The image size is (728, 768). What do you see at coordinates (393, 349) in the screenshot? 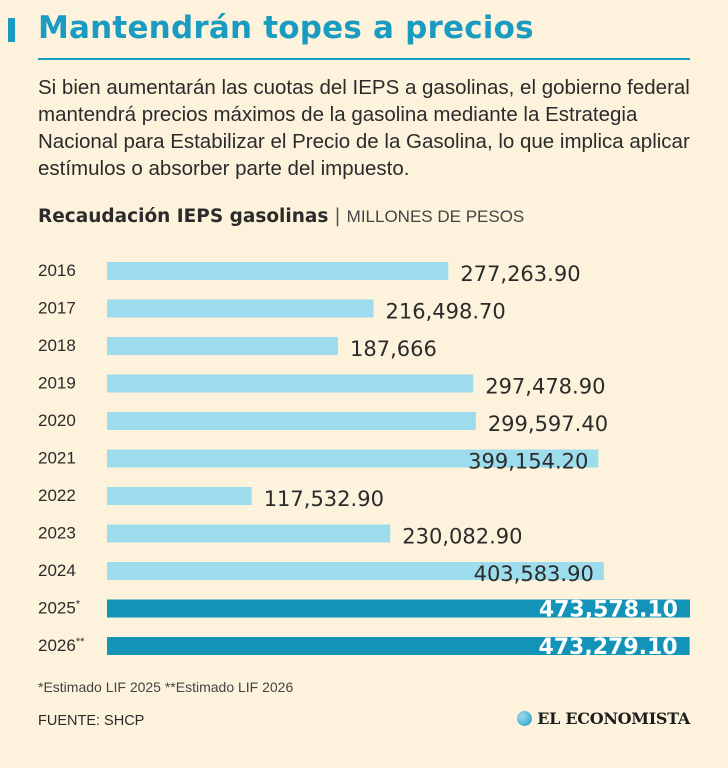
I see `value-label-2018: 187,666` at bounding box center [393, 349].